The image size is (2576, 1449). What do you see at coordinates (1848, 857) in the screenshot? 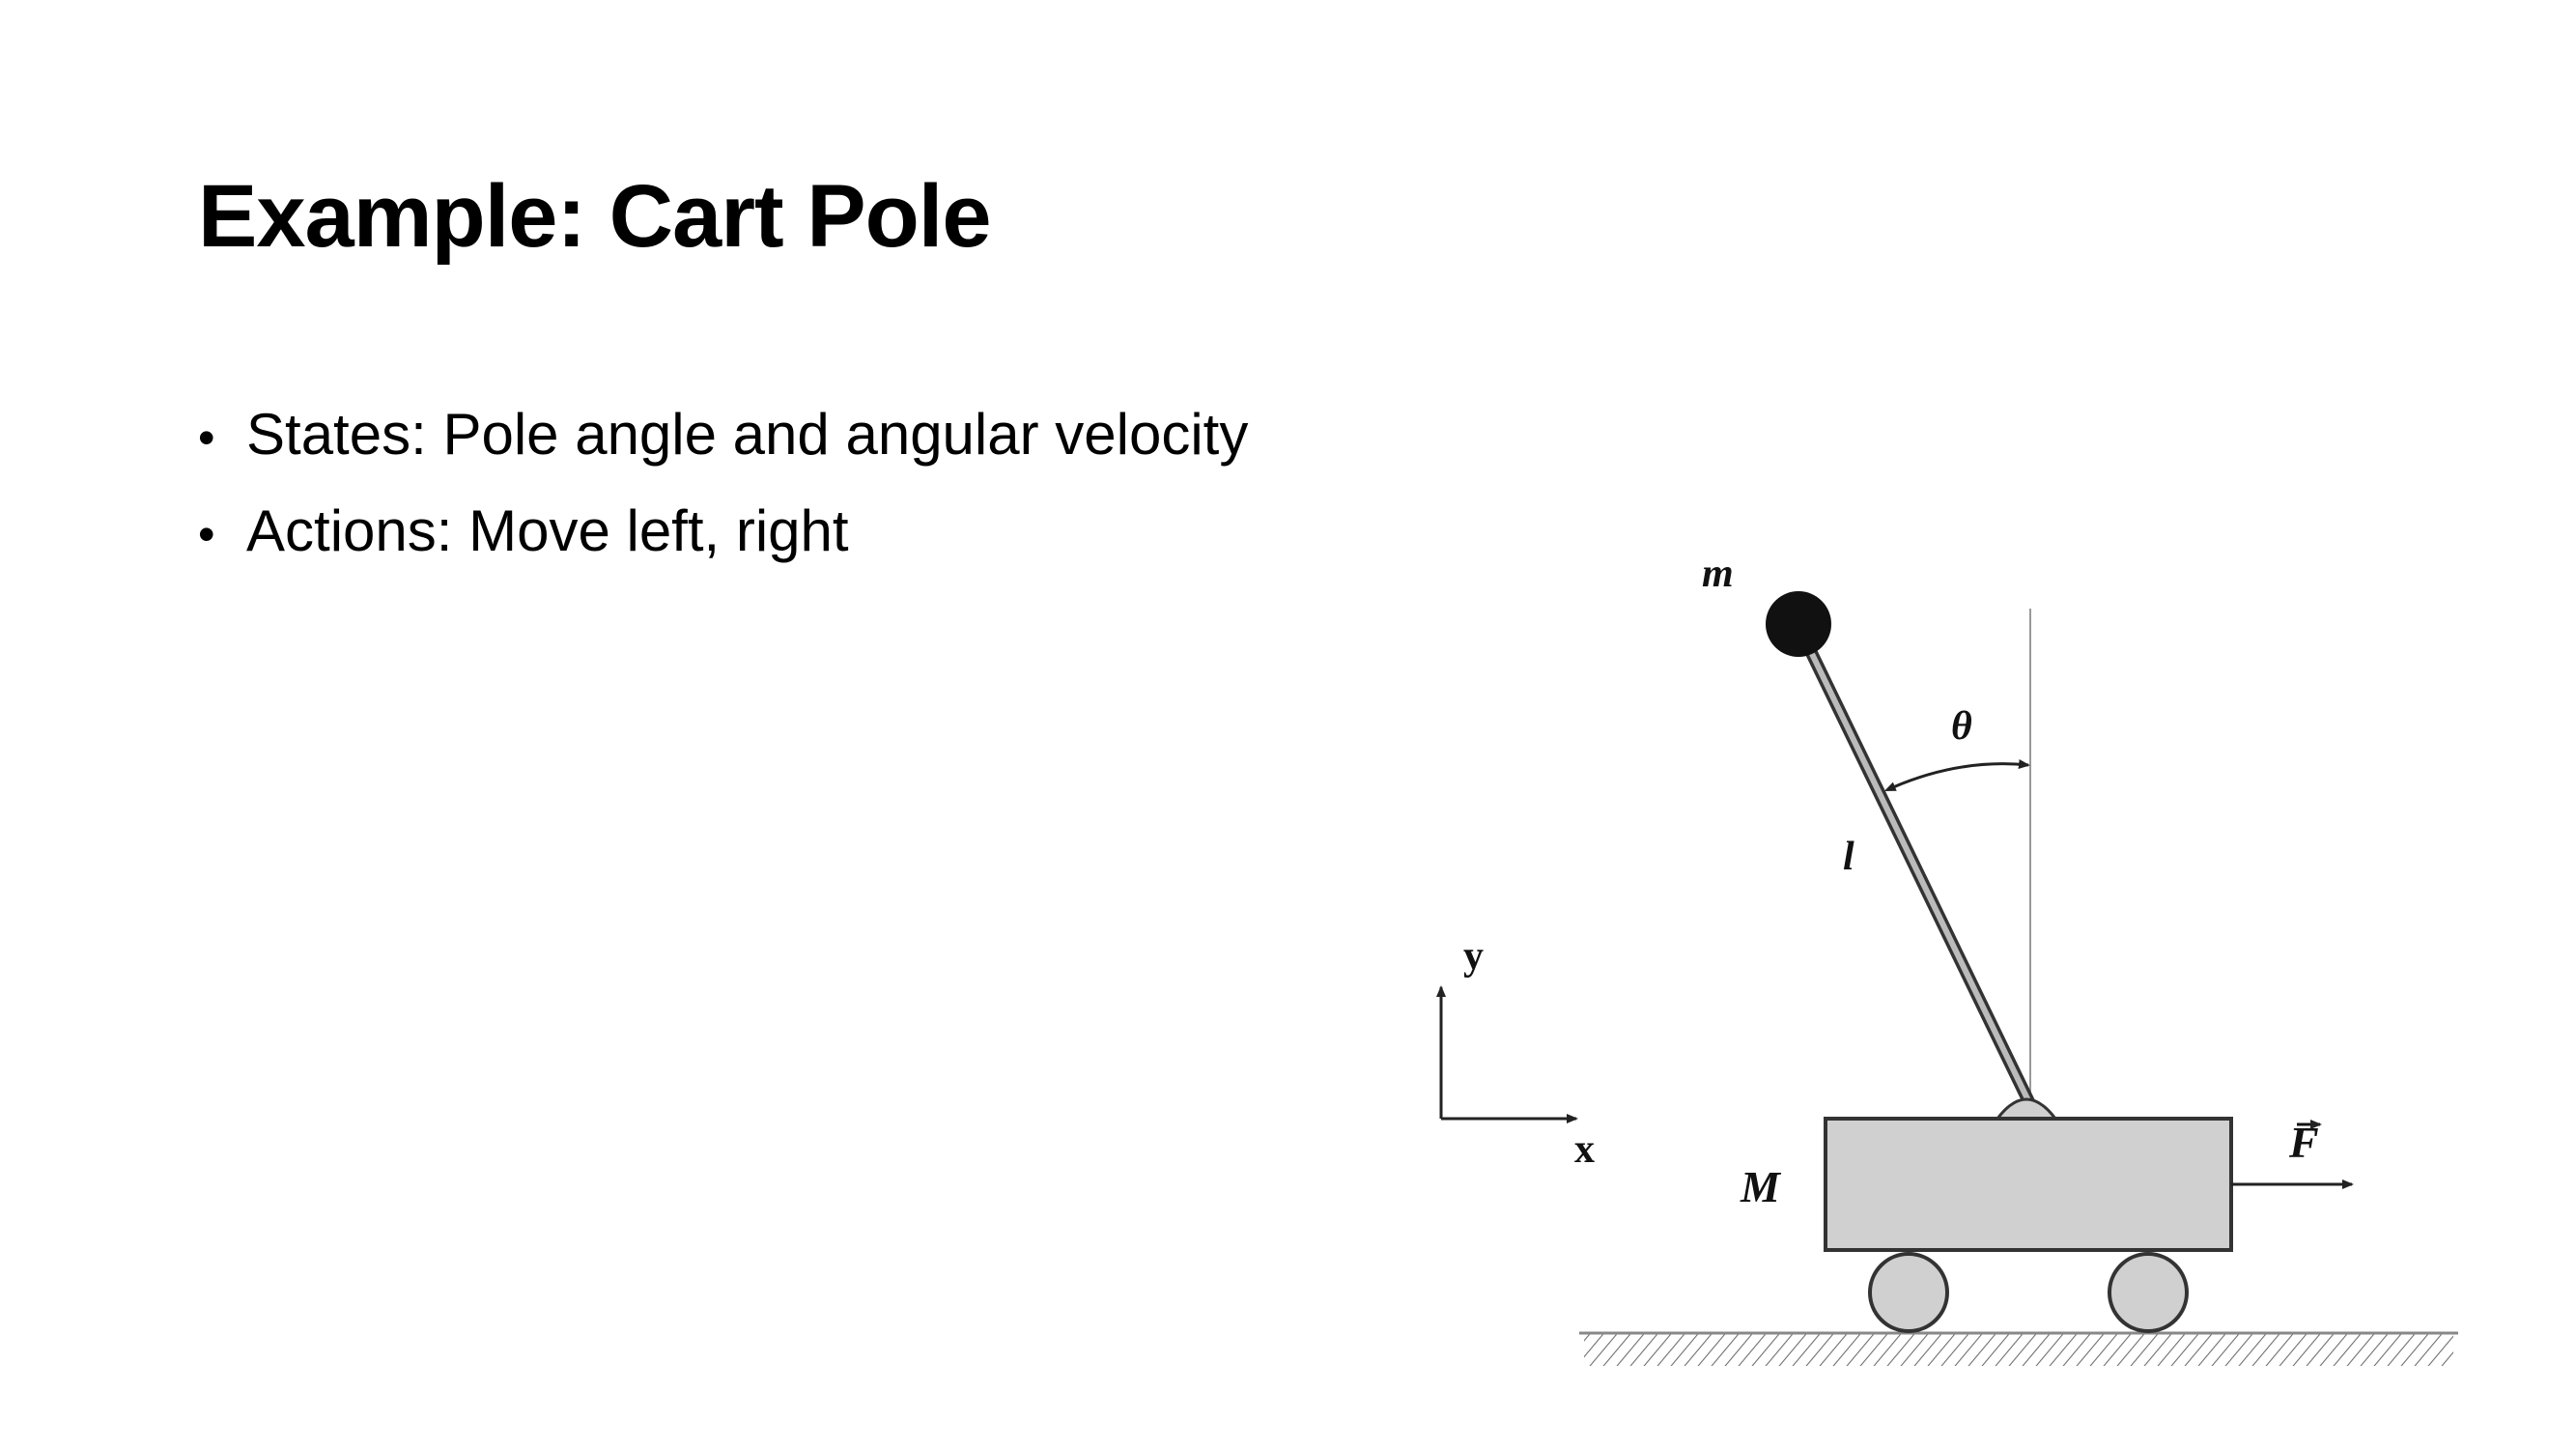
I see `length-label: l` at bounding box center [1848, 857].